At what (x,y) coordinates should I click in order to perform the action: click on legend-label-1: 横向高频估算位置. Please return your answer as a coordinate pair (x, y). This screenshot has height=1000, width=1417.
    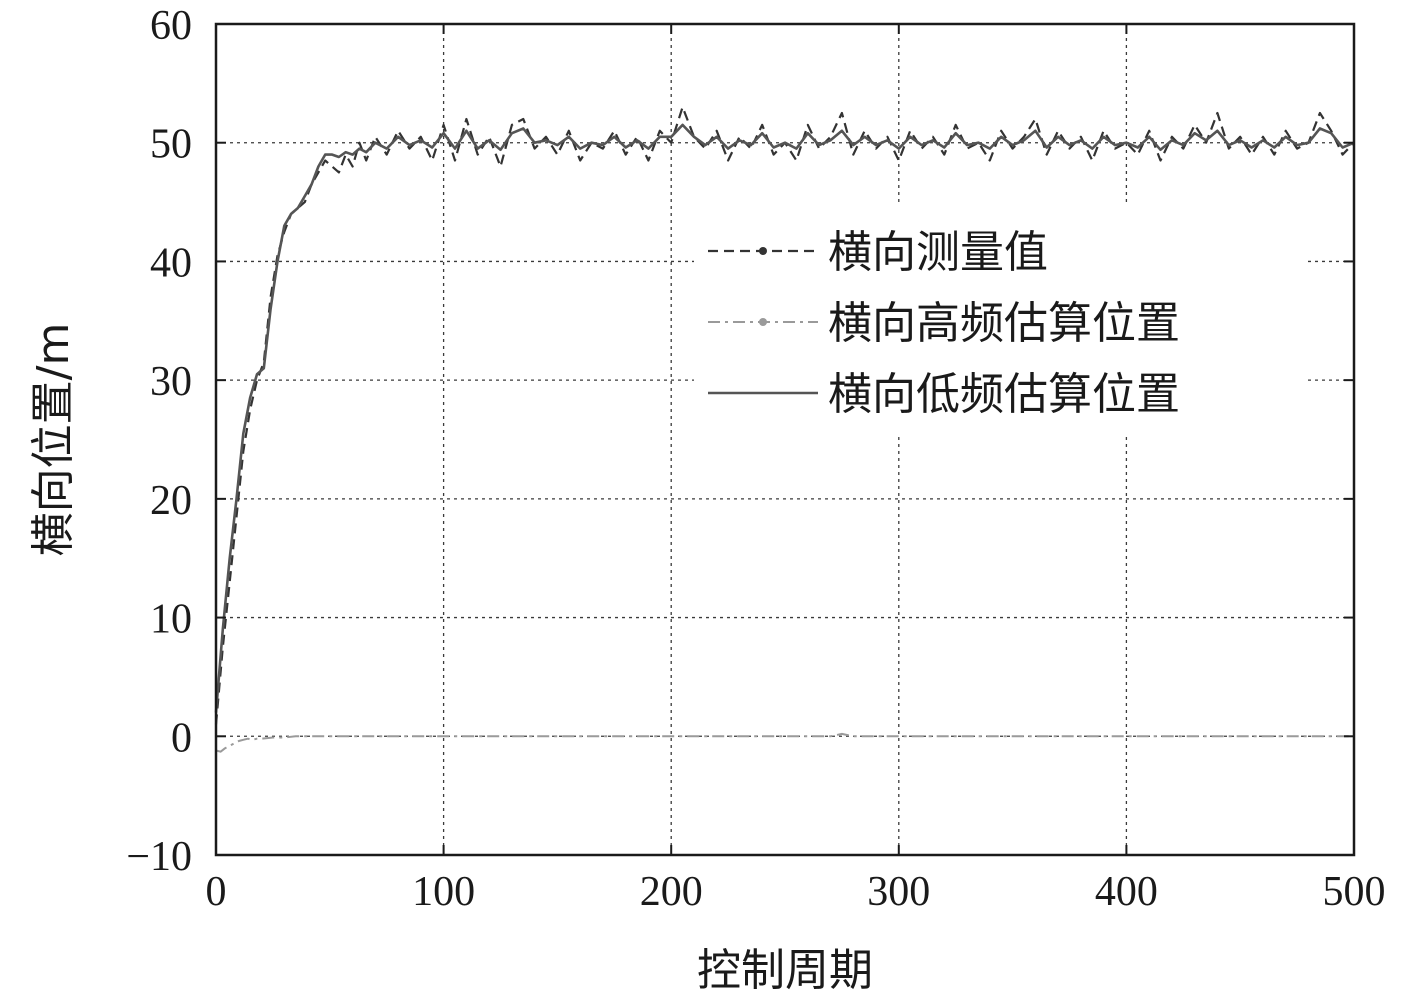
    Looking at the image, I should click on (1004, 323).